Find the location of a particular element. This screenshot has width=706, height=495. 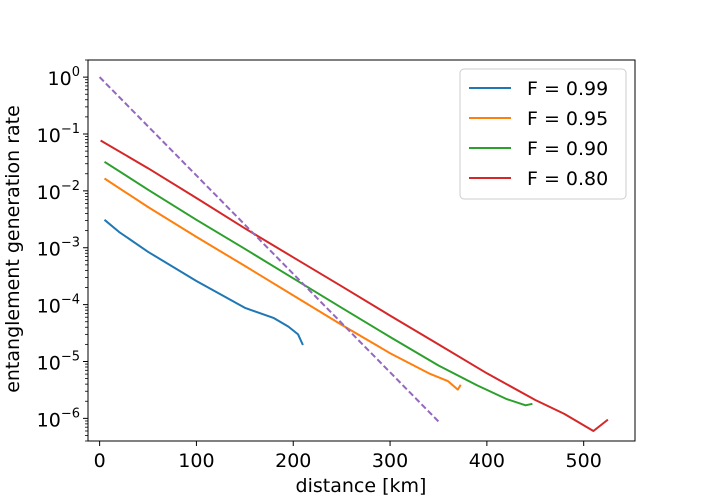

legend-label: F = 0.90 is located at coordinates (567, 149).